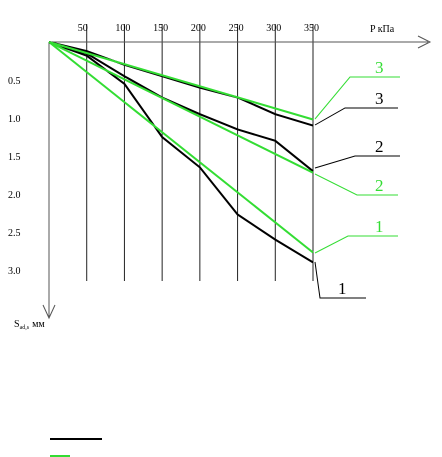 The image size is (442, 457). Describe the element at coordinates (424, 42) in the screenshot. I see `x-axis-arrow` at that location.